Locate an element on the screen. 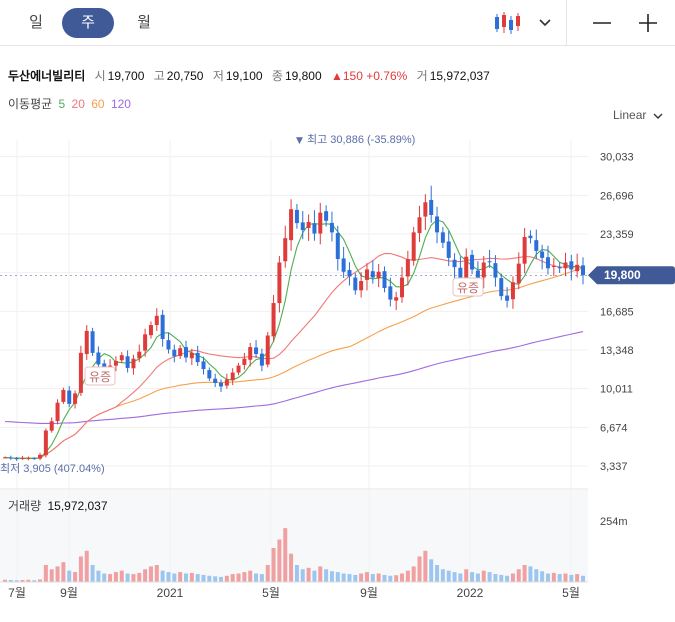  scale-selector: Linear is located at coordinates (638, 115).